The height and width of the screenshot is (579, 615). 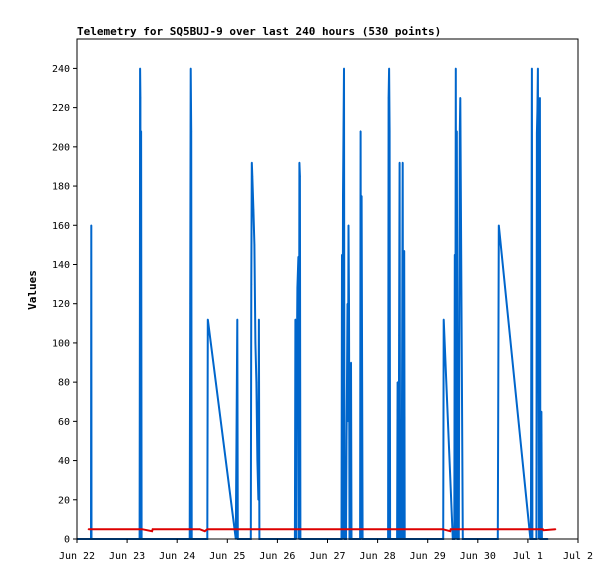 What do you see at coordinates (578, 556) in the screenshot?
I see `x-tick-label: Jul 2` at bounding box center [578, 556].